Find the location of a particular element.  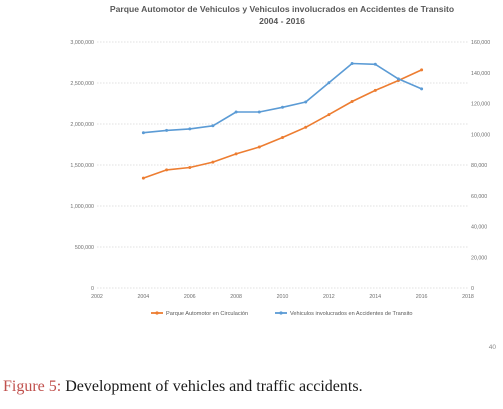

left-tick-label: 1,500,000 is located at coordinates (82, 166).